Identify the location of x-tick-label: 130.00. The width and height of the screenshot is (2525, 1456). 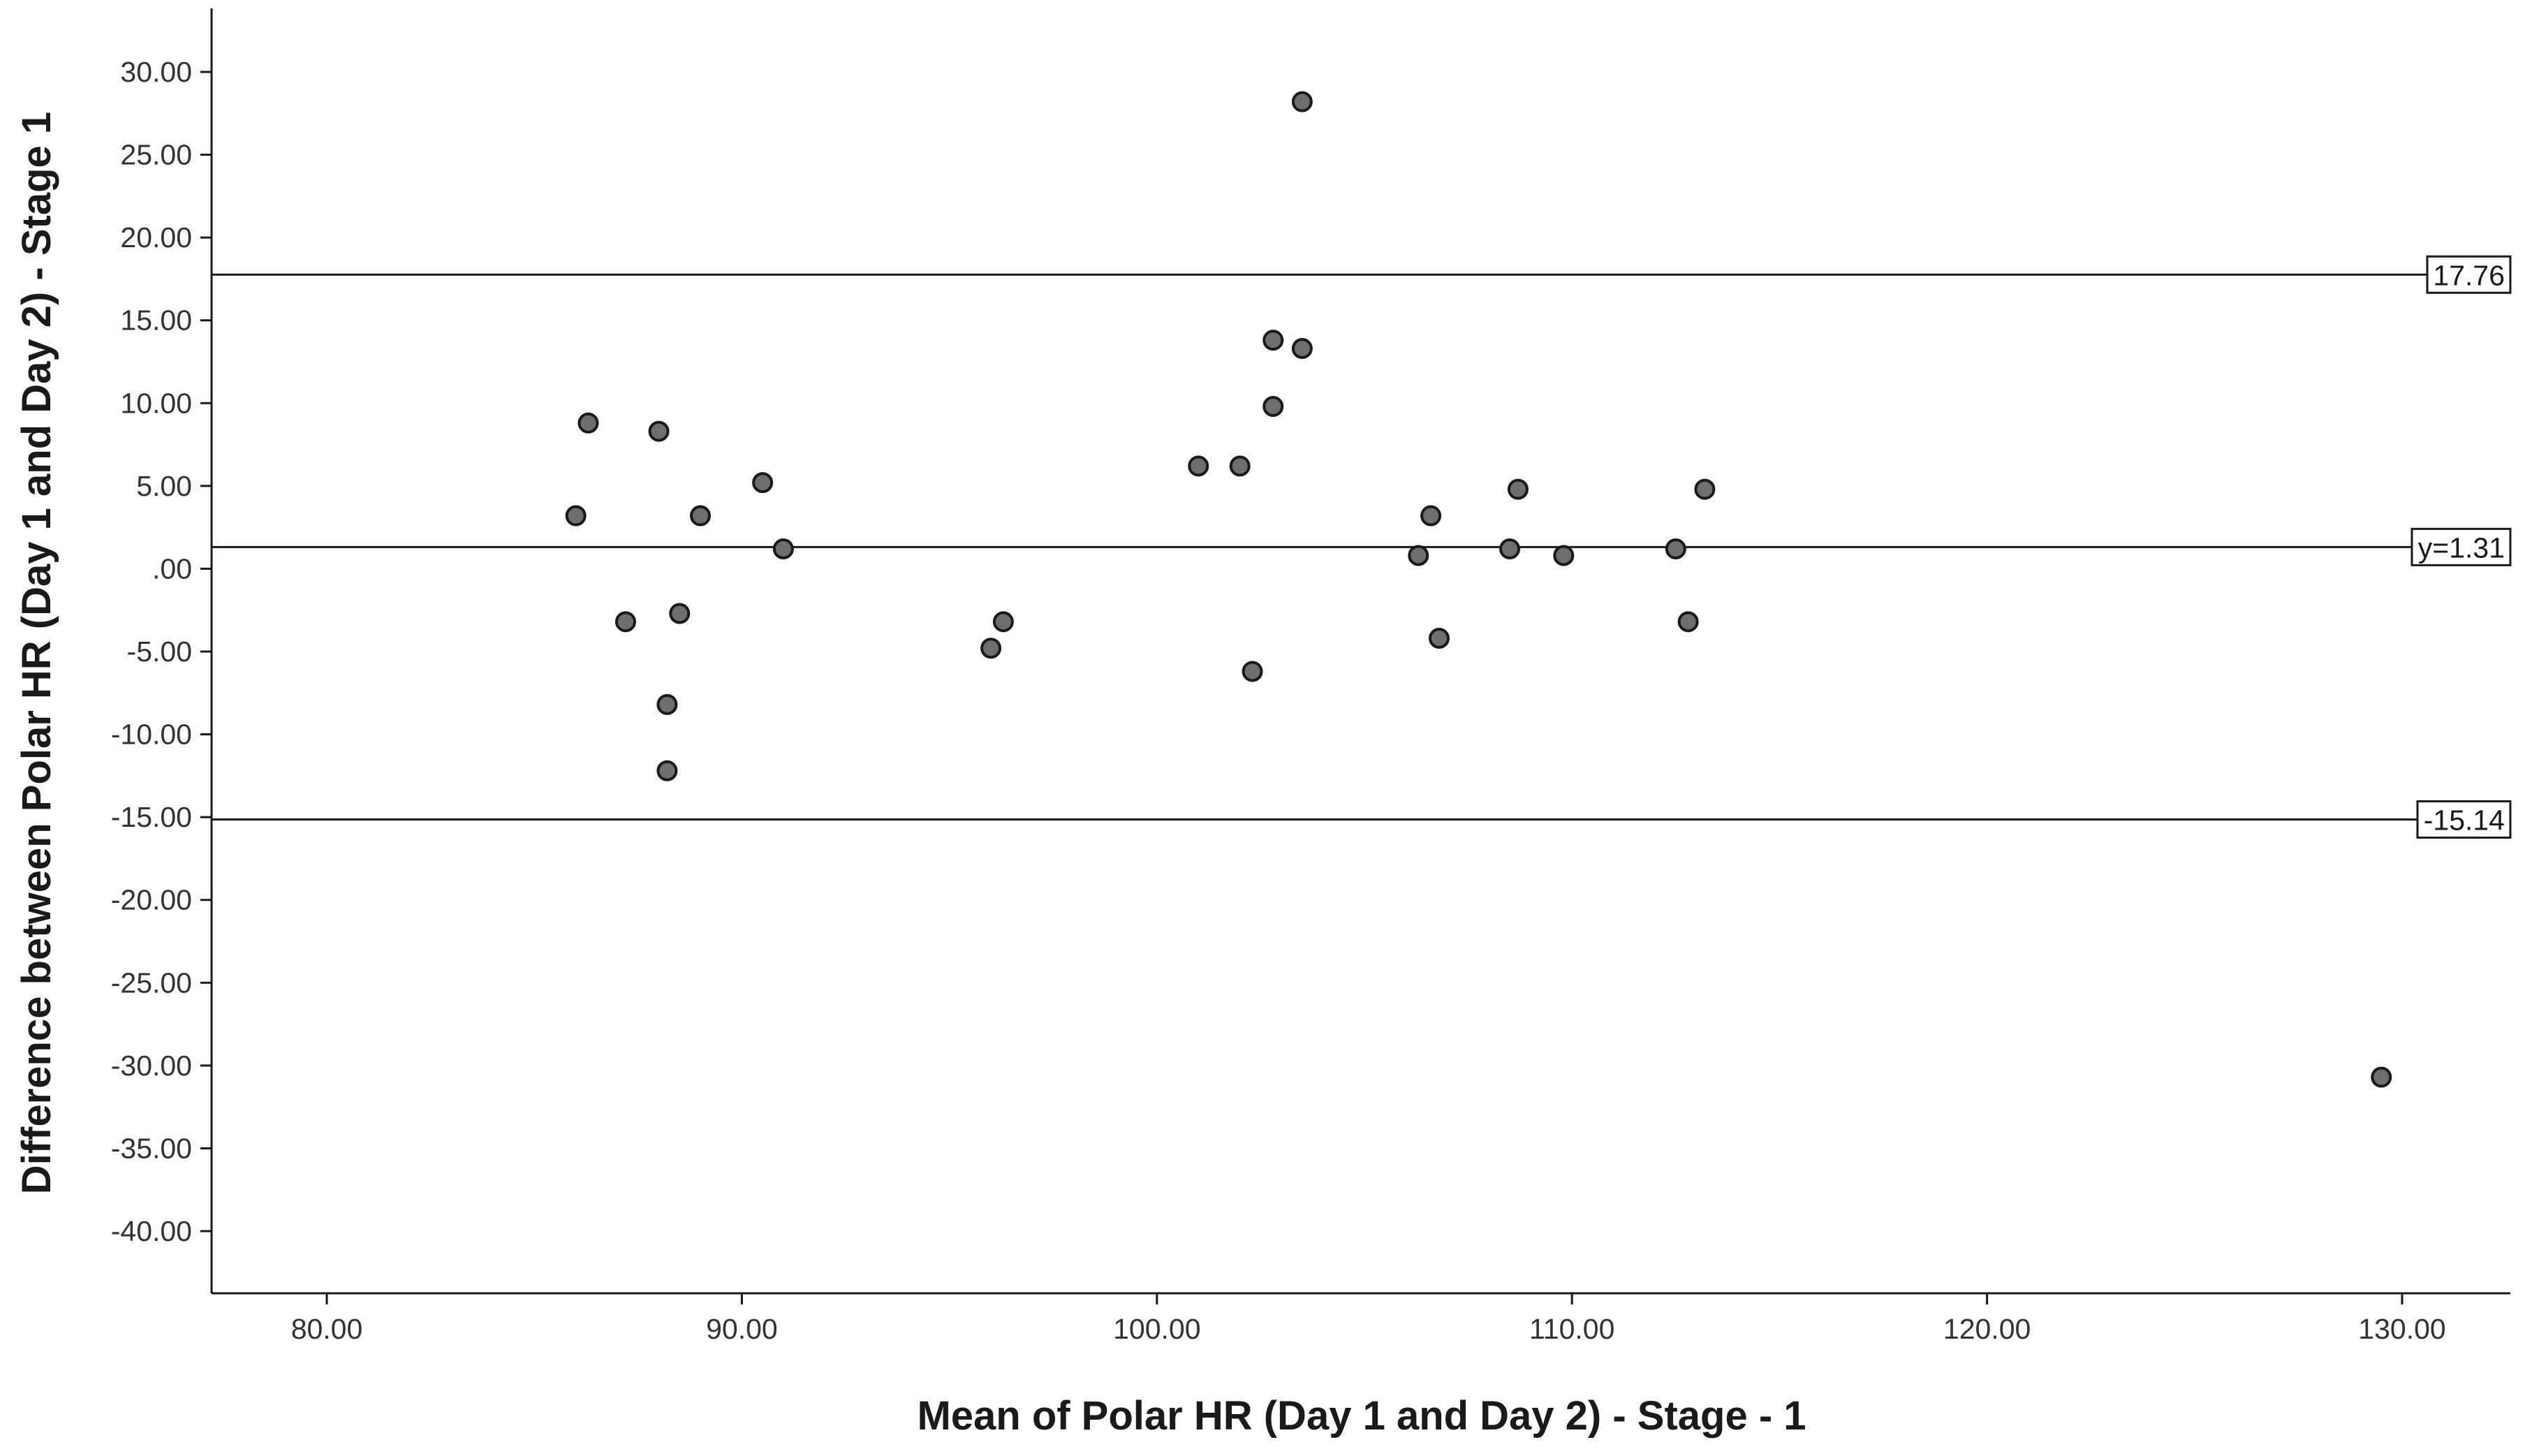
(2401, 1329).